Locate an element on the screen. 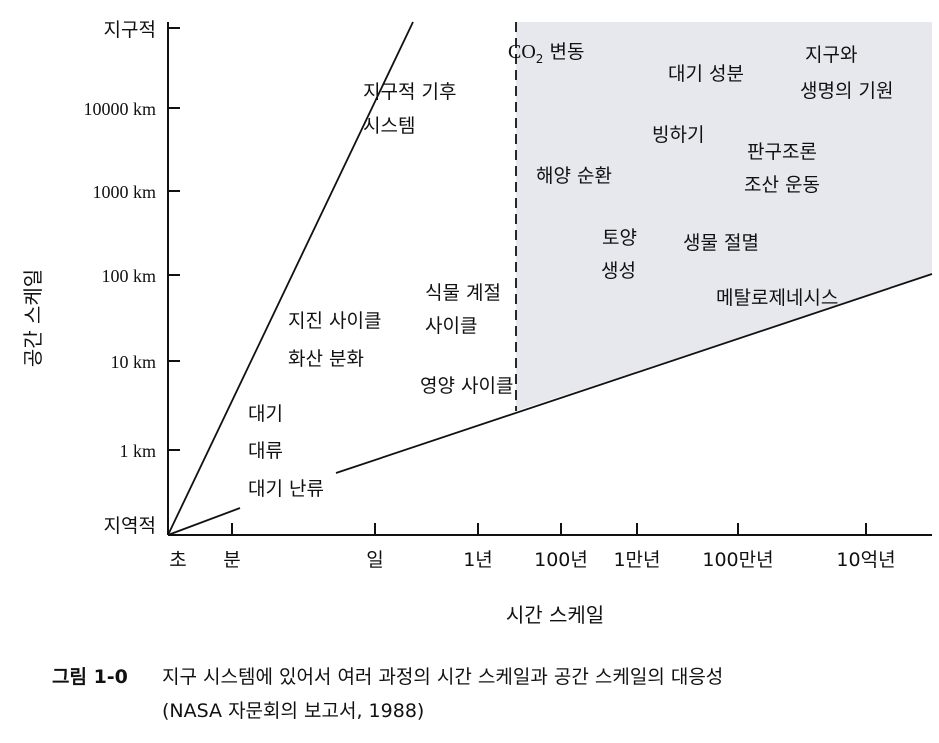 The image size is (939, 743). x-tick-label: 일 is located at coordinates (374, 560).